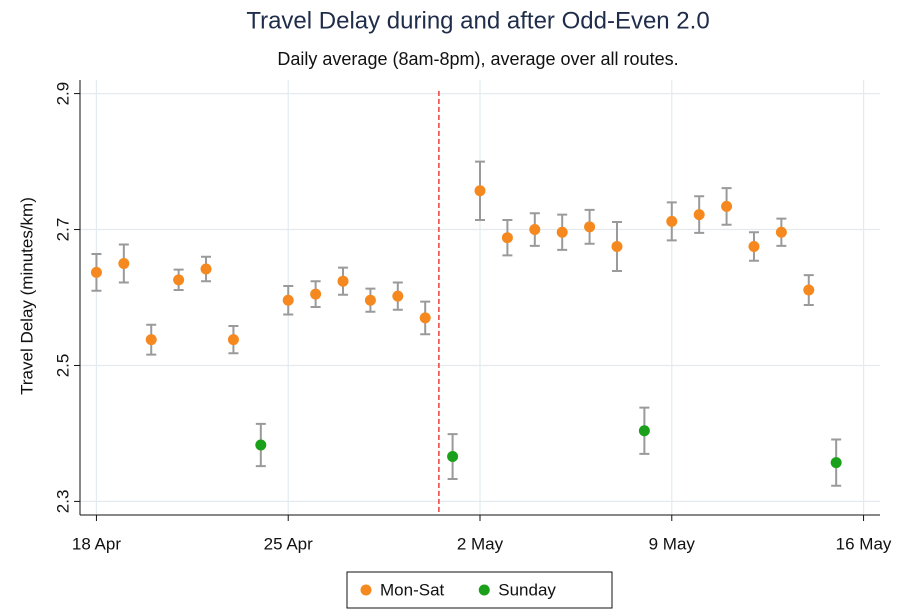  Describe the element at coordinates (288, 543) in the screenshot. I see `x-tick-label: 25 Apr` at that location.